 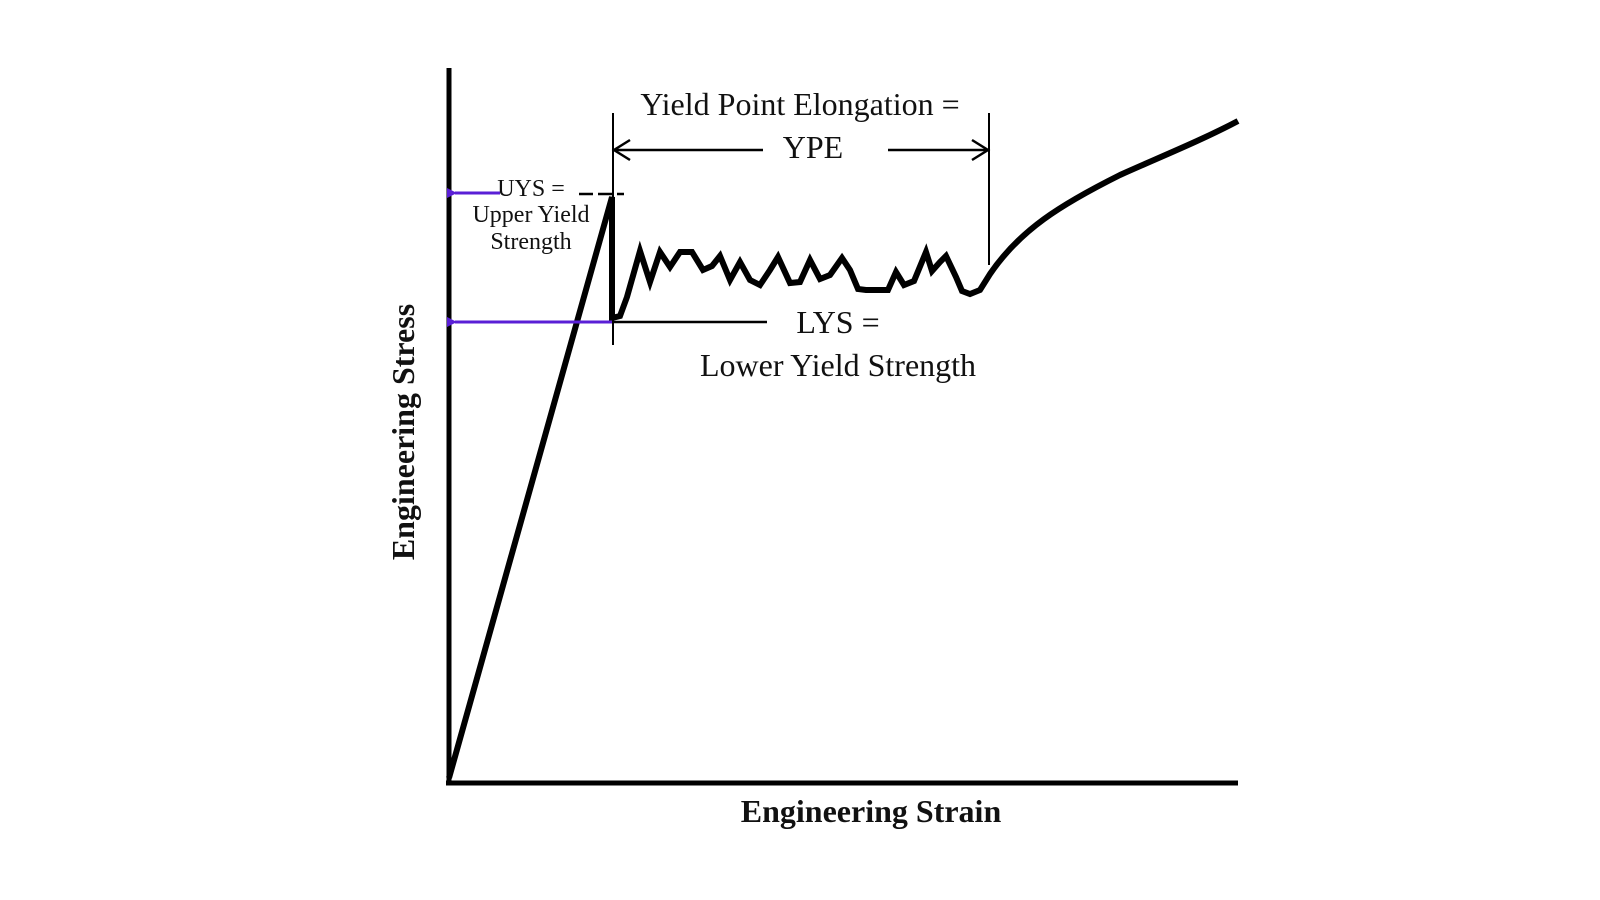 I want to click on ype-label-line2: YPE, so click(x=813, y=147).